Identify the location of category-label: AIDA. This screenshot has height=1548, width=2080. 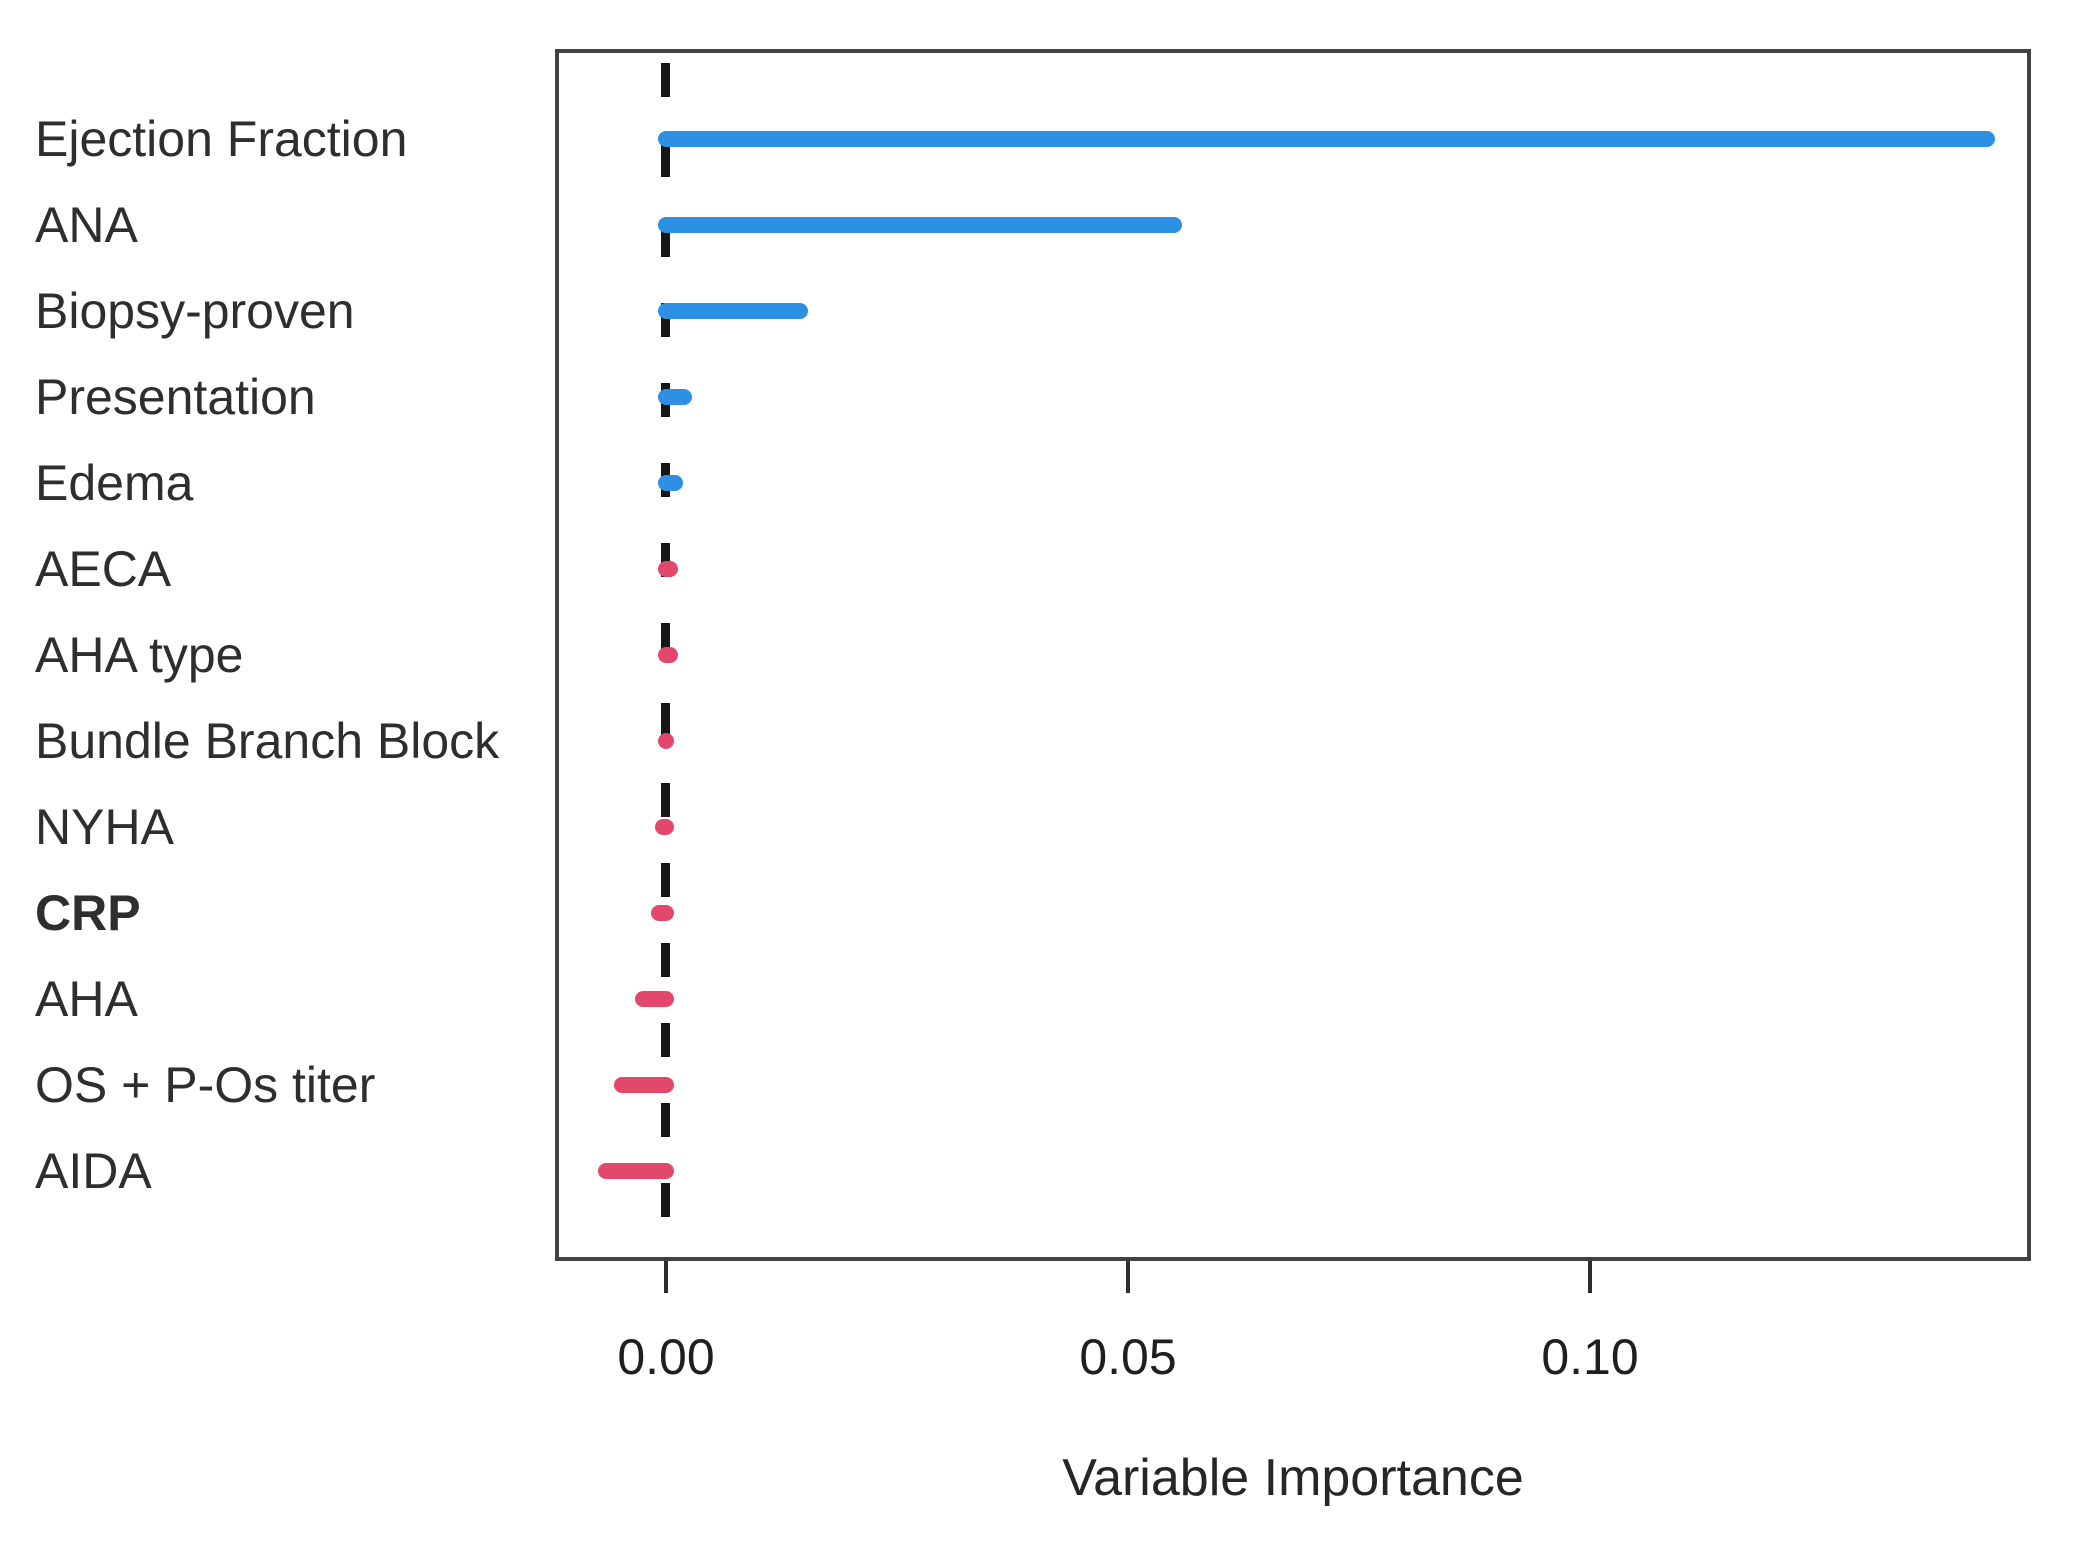
(93, 1171).